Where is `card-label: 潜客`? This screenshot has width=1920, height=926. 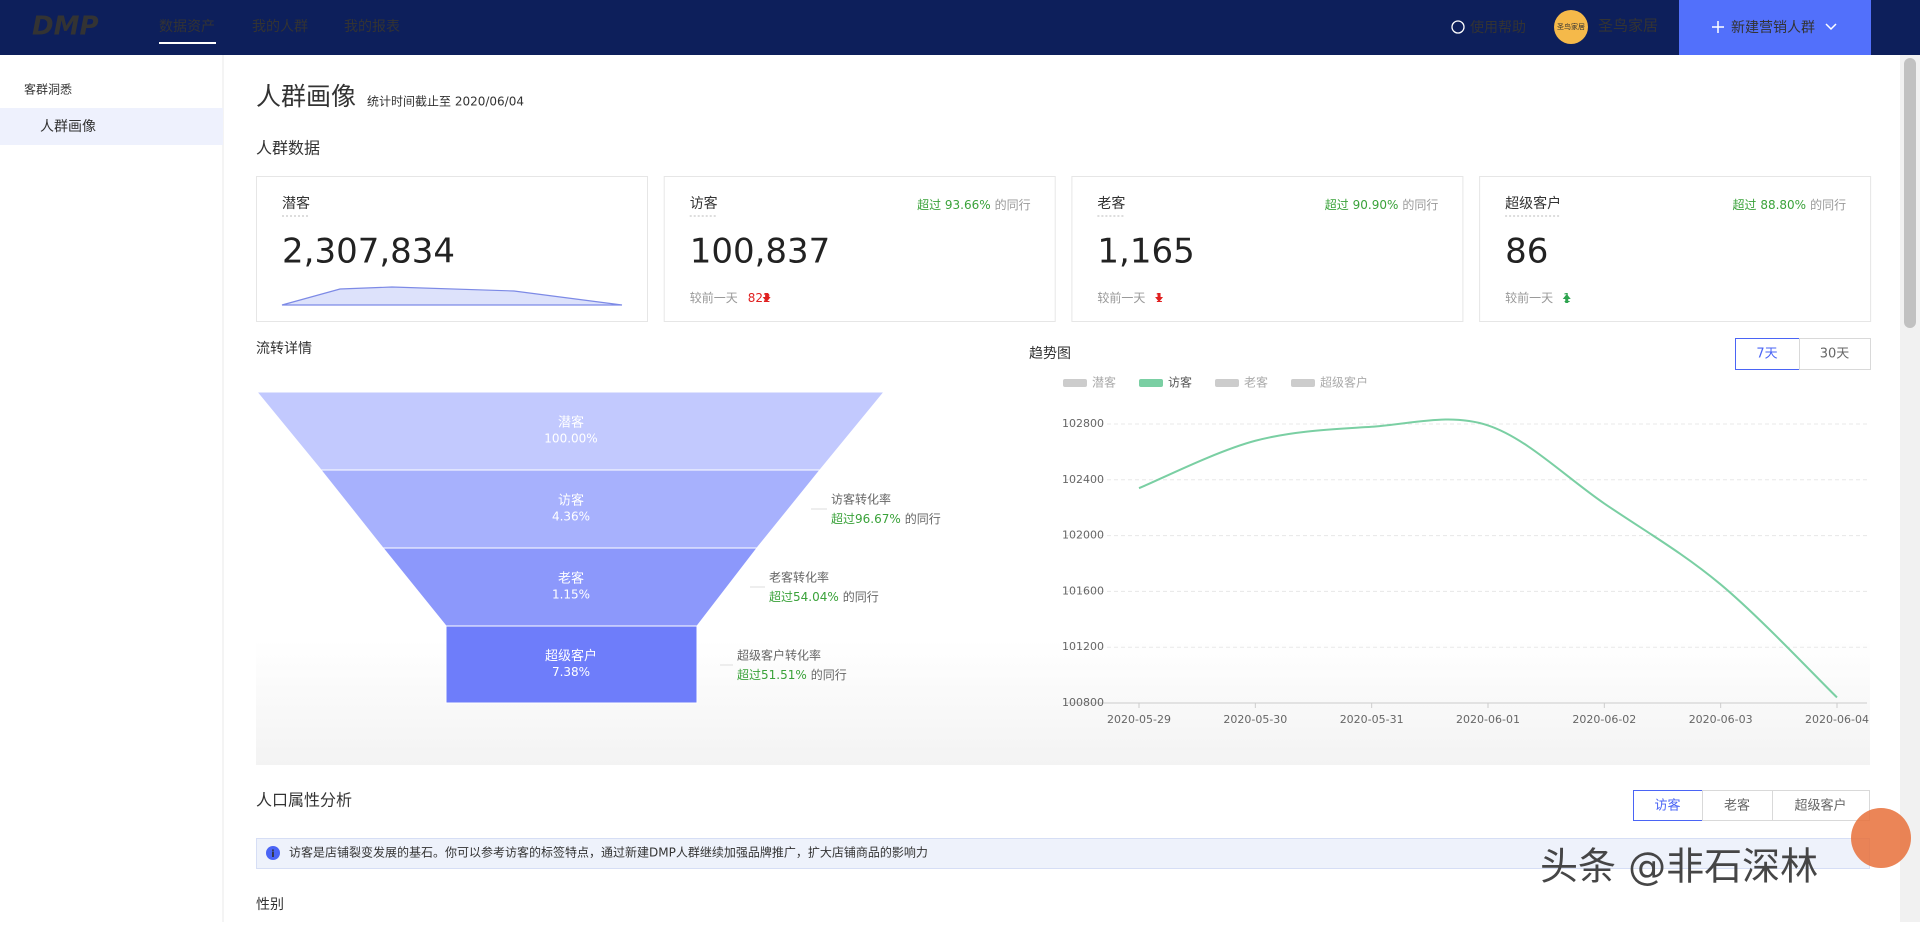
card-label: 潜客 is located at coordinates (296, 203).